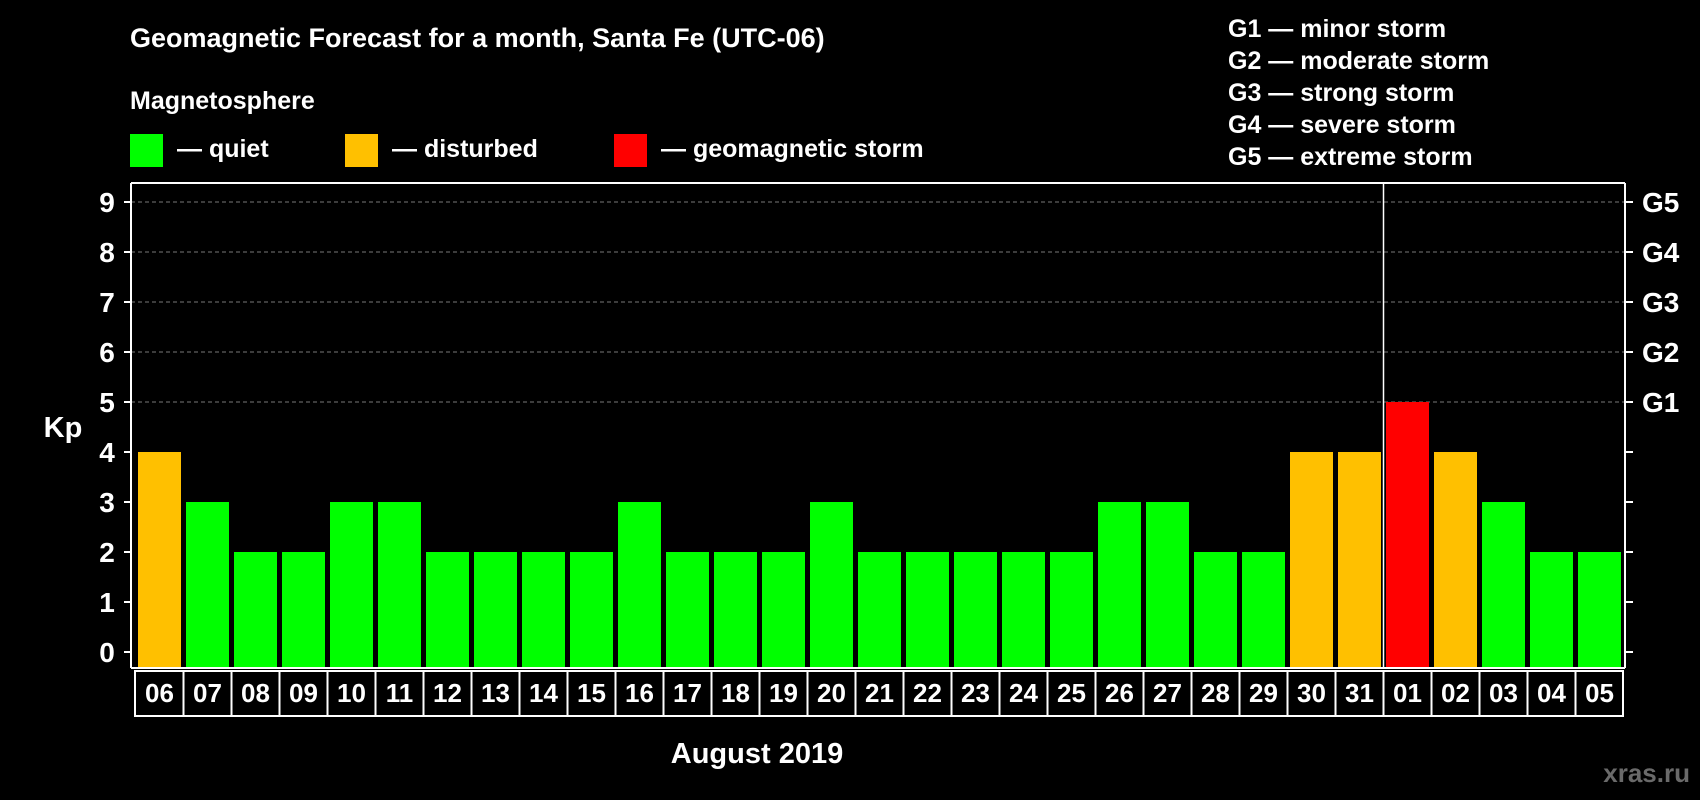  What do you see at coordinates (1311, 693) in the screenshot?
I see `x-tick-label-30: 30` at bounding box center [1311, 693].